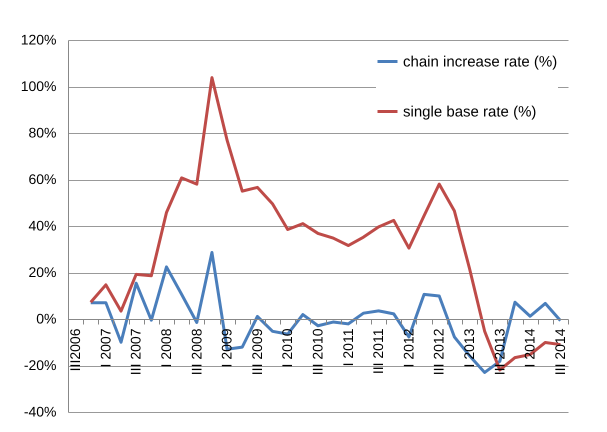  Describe the element at coordinates (75, 350) in the screenshot. I see `x-tick-label: III2006` at that location.